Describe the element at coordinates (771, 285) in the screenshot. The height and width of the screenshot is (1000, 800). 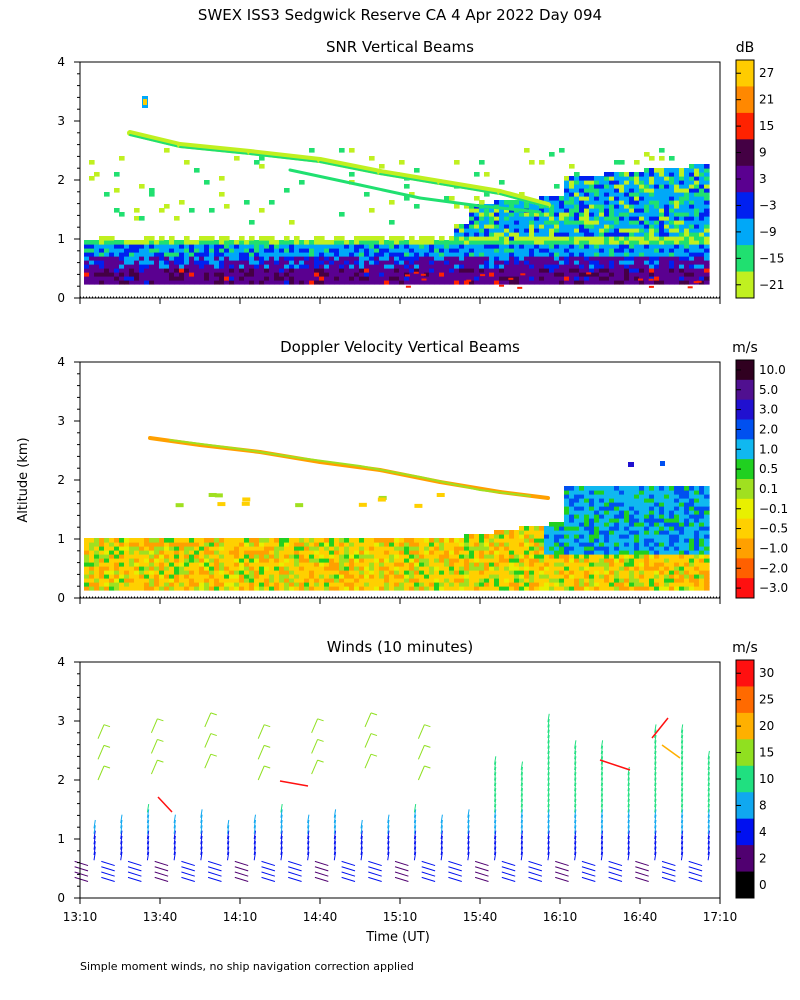
I see `colorbar-label: −21` at that location.